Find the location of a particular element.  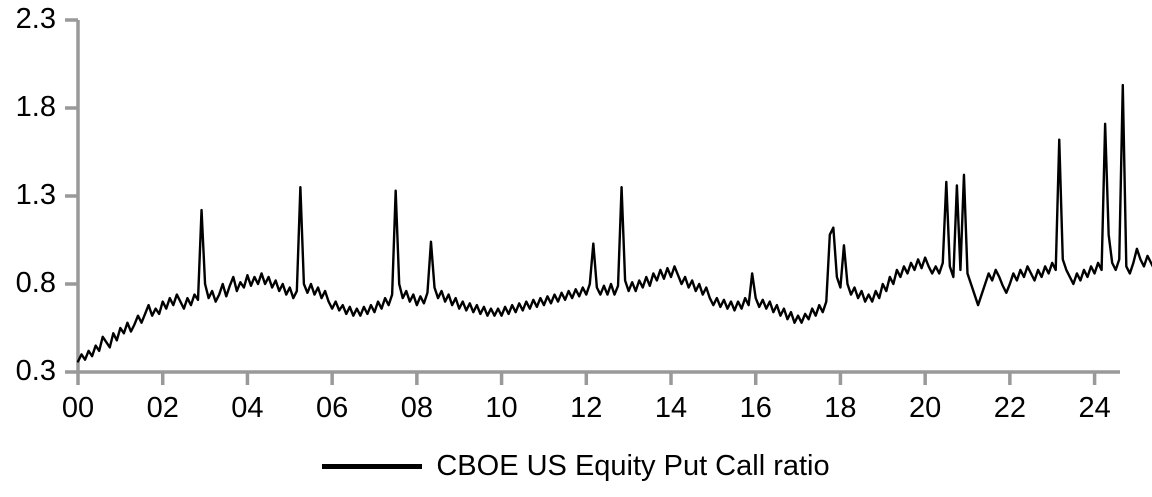

x-axis-tick-label: 06 is located at coordinates (332, 408).